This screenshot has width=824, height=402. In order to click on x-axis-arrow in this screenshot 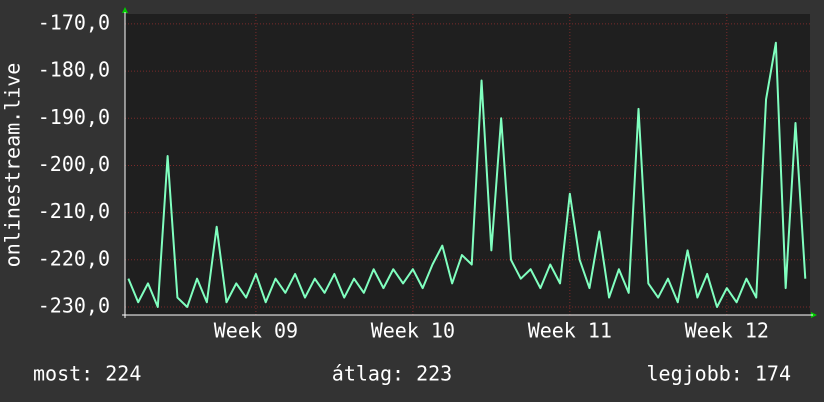, I will do `click(814, 315)`.